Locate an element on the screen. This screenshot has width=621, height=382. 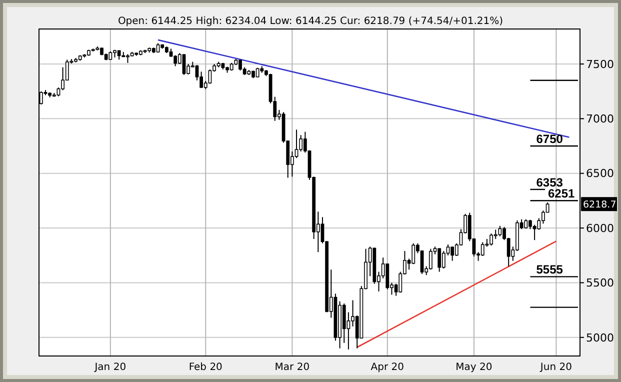
x-tick-label: Mar 20 is located at coordinates (292, 367).